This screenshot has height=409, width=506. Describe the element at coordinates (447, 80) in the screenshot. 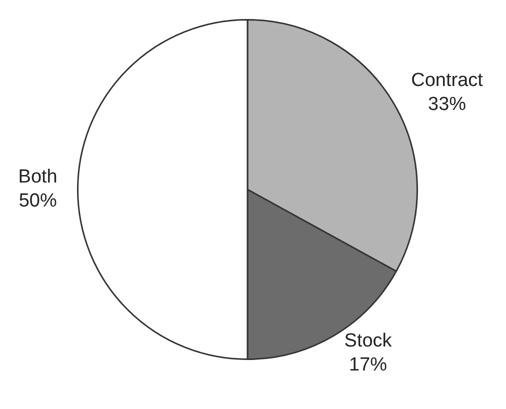

I see `slice-label: Contract` at that location.